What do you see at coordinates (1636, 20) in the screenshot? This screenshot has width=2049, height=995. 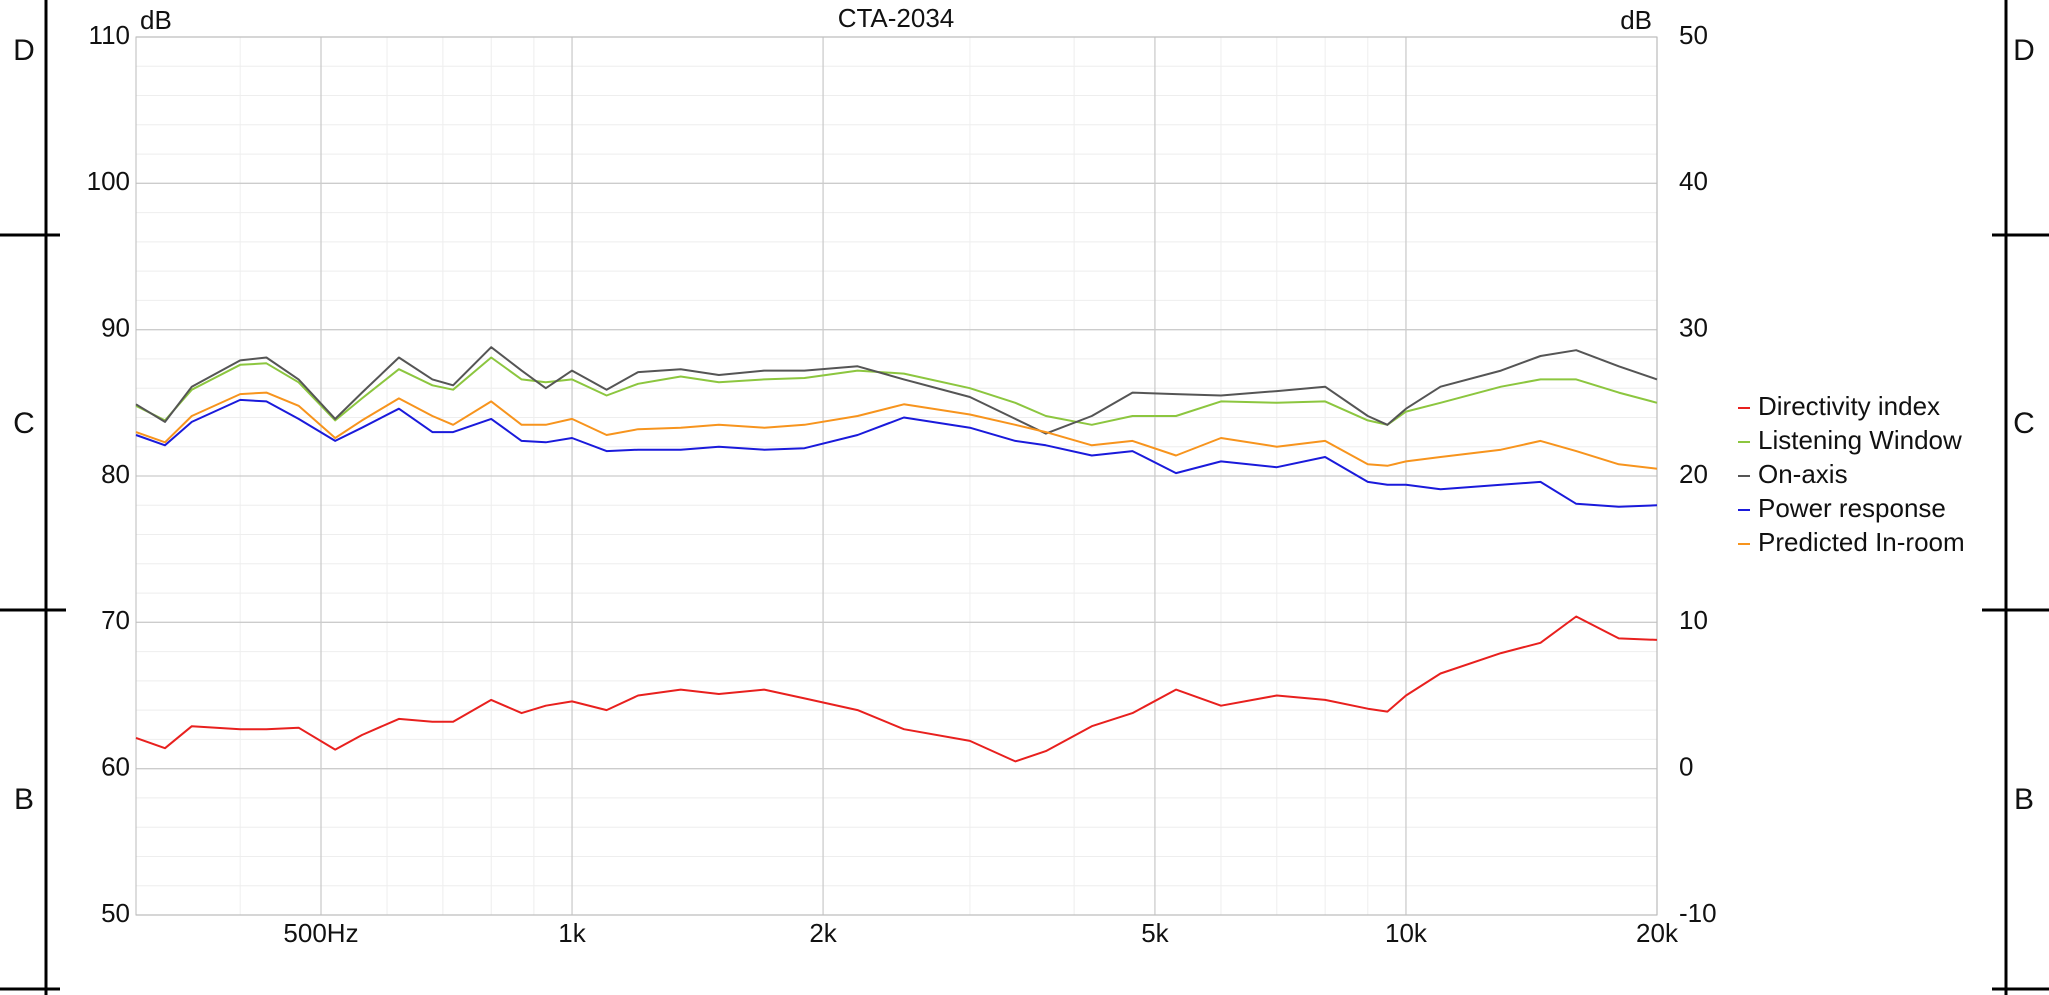 I see `y2-axis-label: dB` at bounding box center [1636, 20].